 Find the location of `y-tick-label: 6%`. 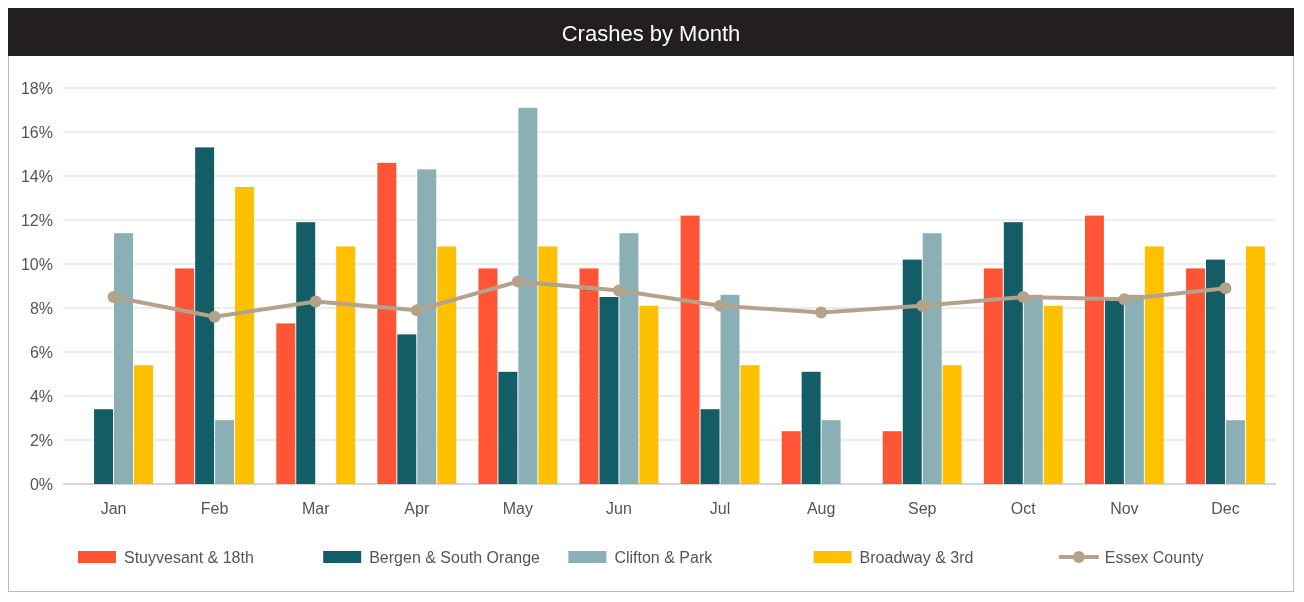

y-tick-label: 6% is located at coordinates (41, 352).